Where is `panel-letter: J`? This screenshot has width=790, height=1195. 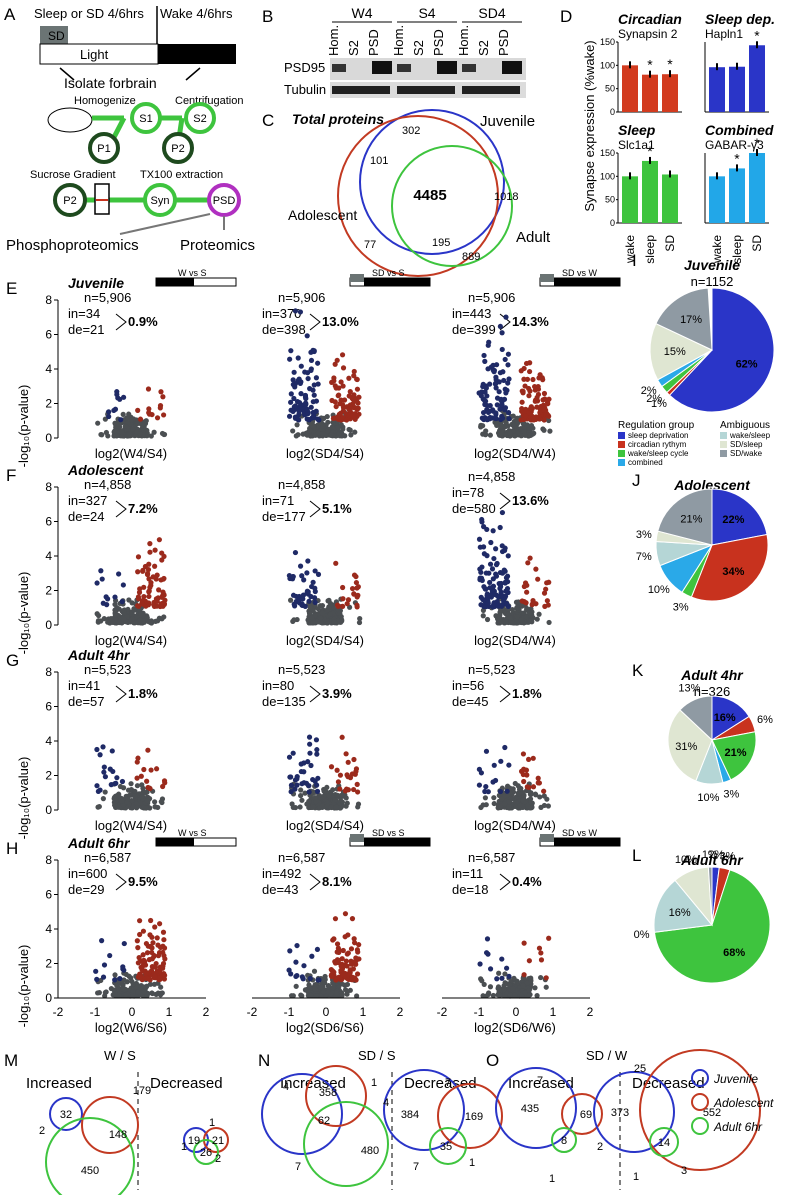
panel-letter: J is located at coordinates (636, 480).